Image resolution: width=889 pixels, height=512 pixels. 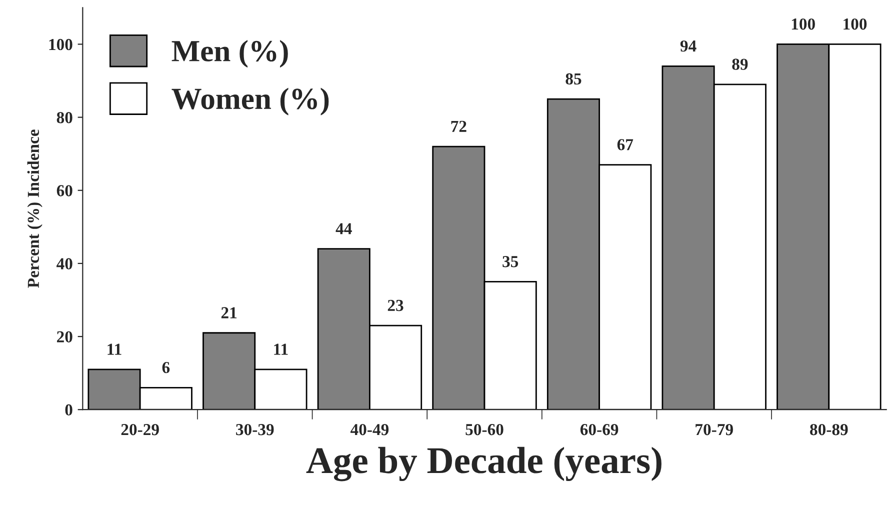 What do you see at coordinates (344, 228) in the screenshot?
I see `data-label: 44` at bounding box center [344, 228].